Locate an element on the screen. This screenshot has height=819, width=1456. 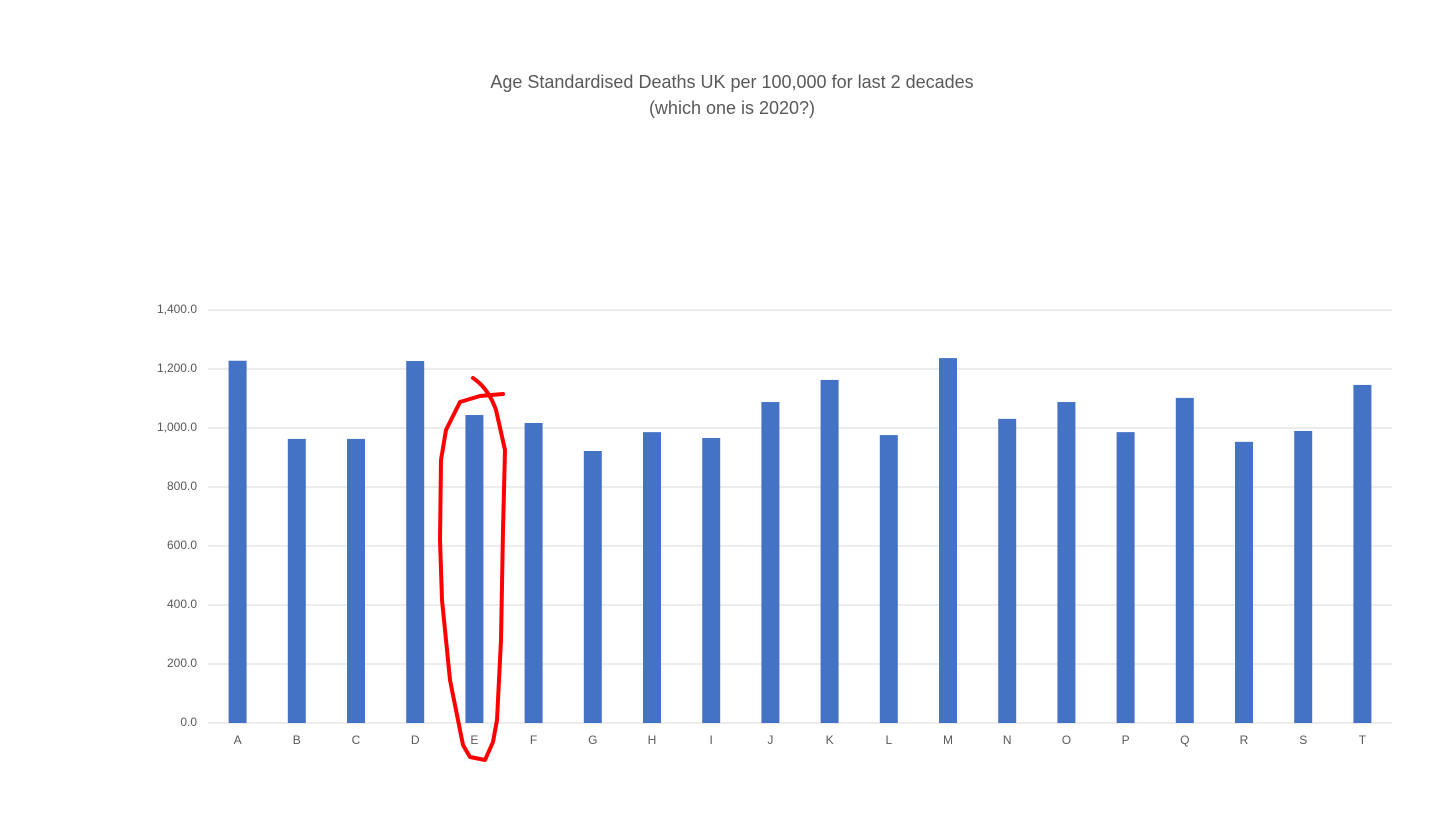
x-tick-label: O is located at coordinates (1066, 740).